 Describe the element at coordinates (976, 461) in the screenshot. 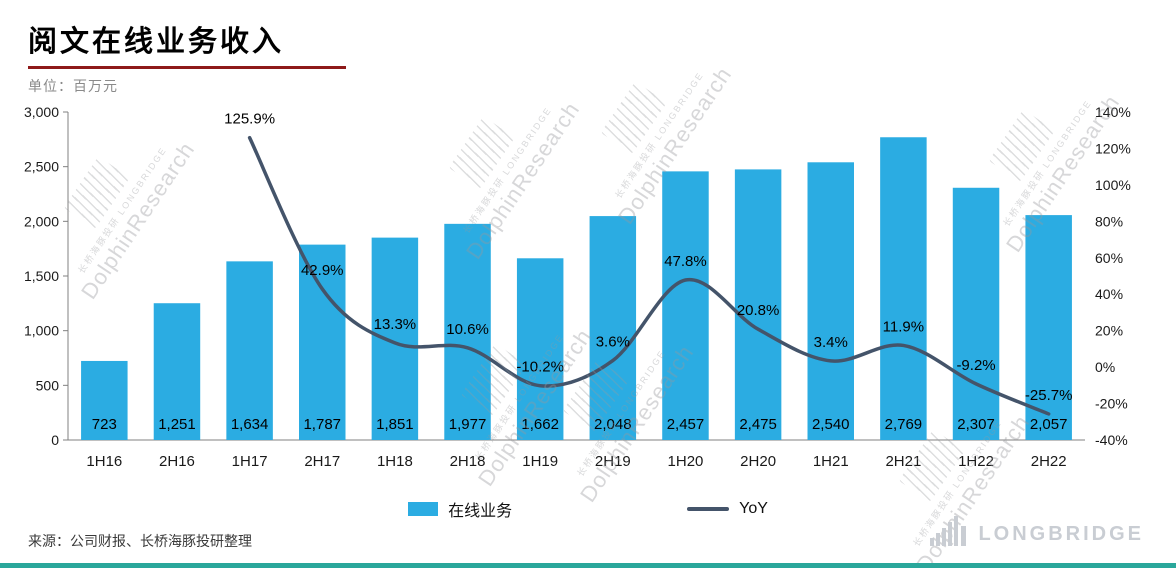

I see `x-axis-category-label: 1H22` at that location.